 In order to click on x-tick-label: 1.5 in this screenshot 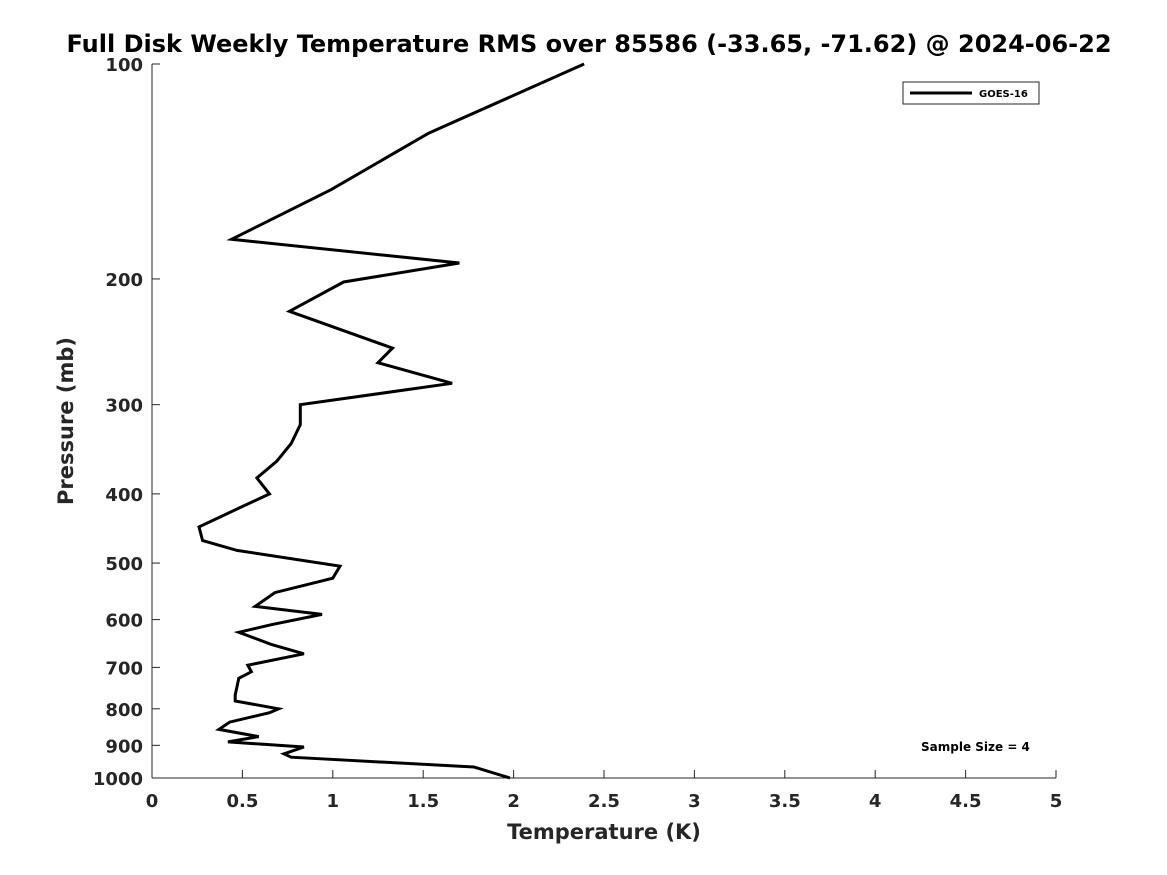, I will do `click(423, 801)`.